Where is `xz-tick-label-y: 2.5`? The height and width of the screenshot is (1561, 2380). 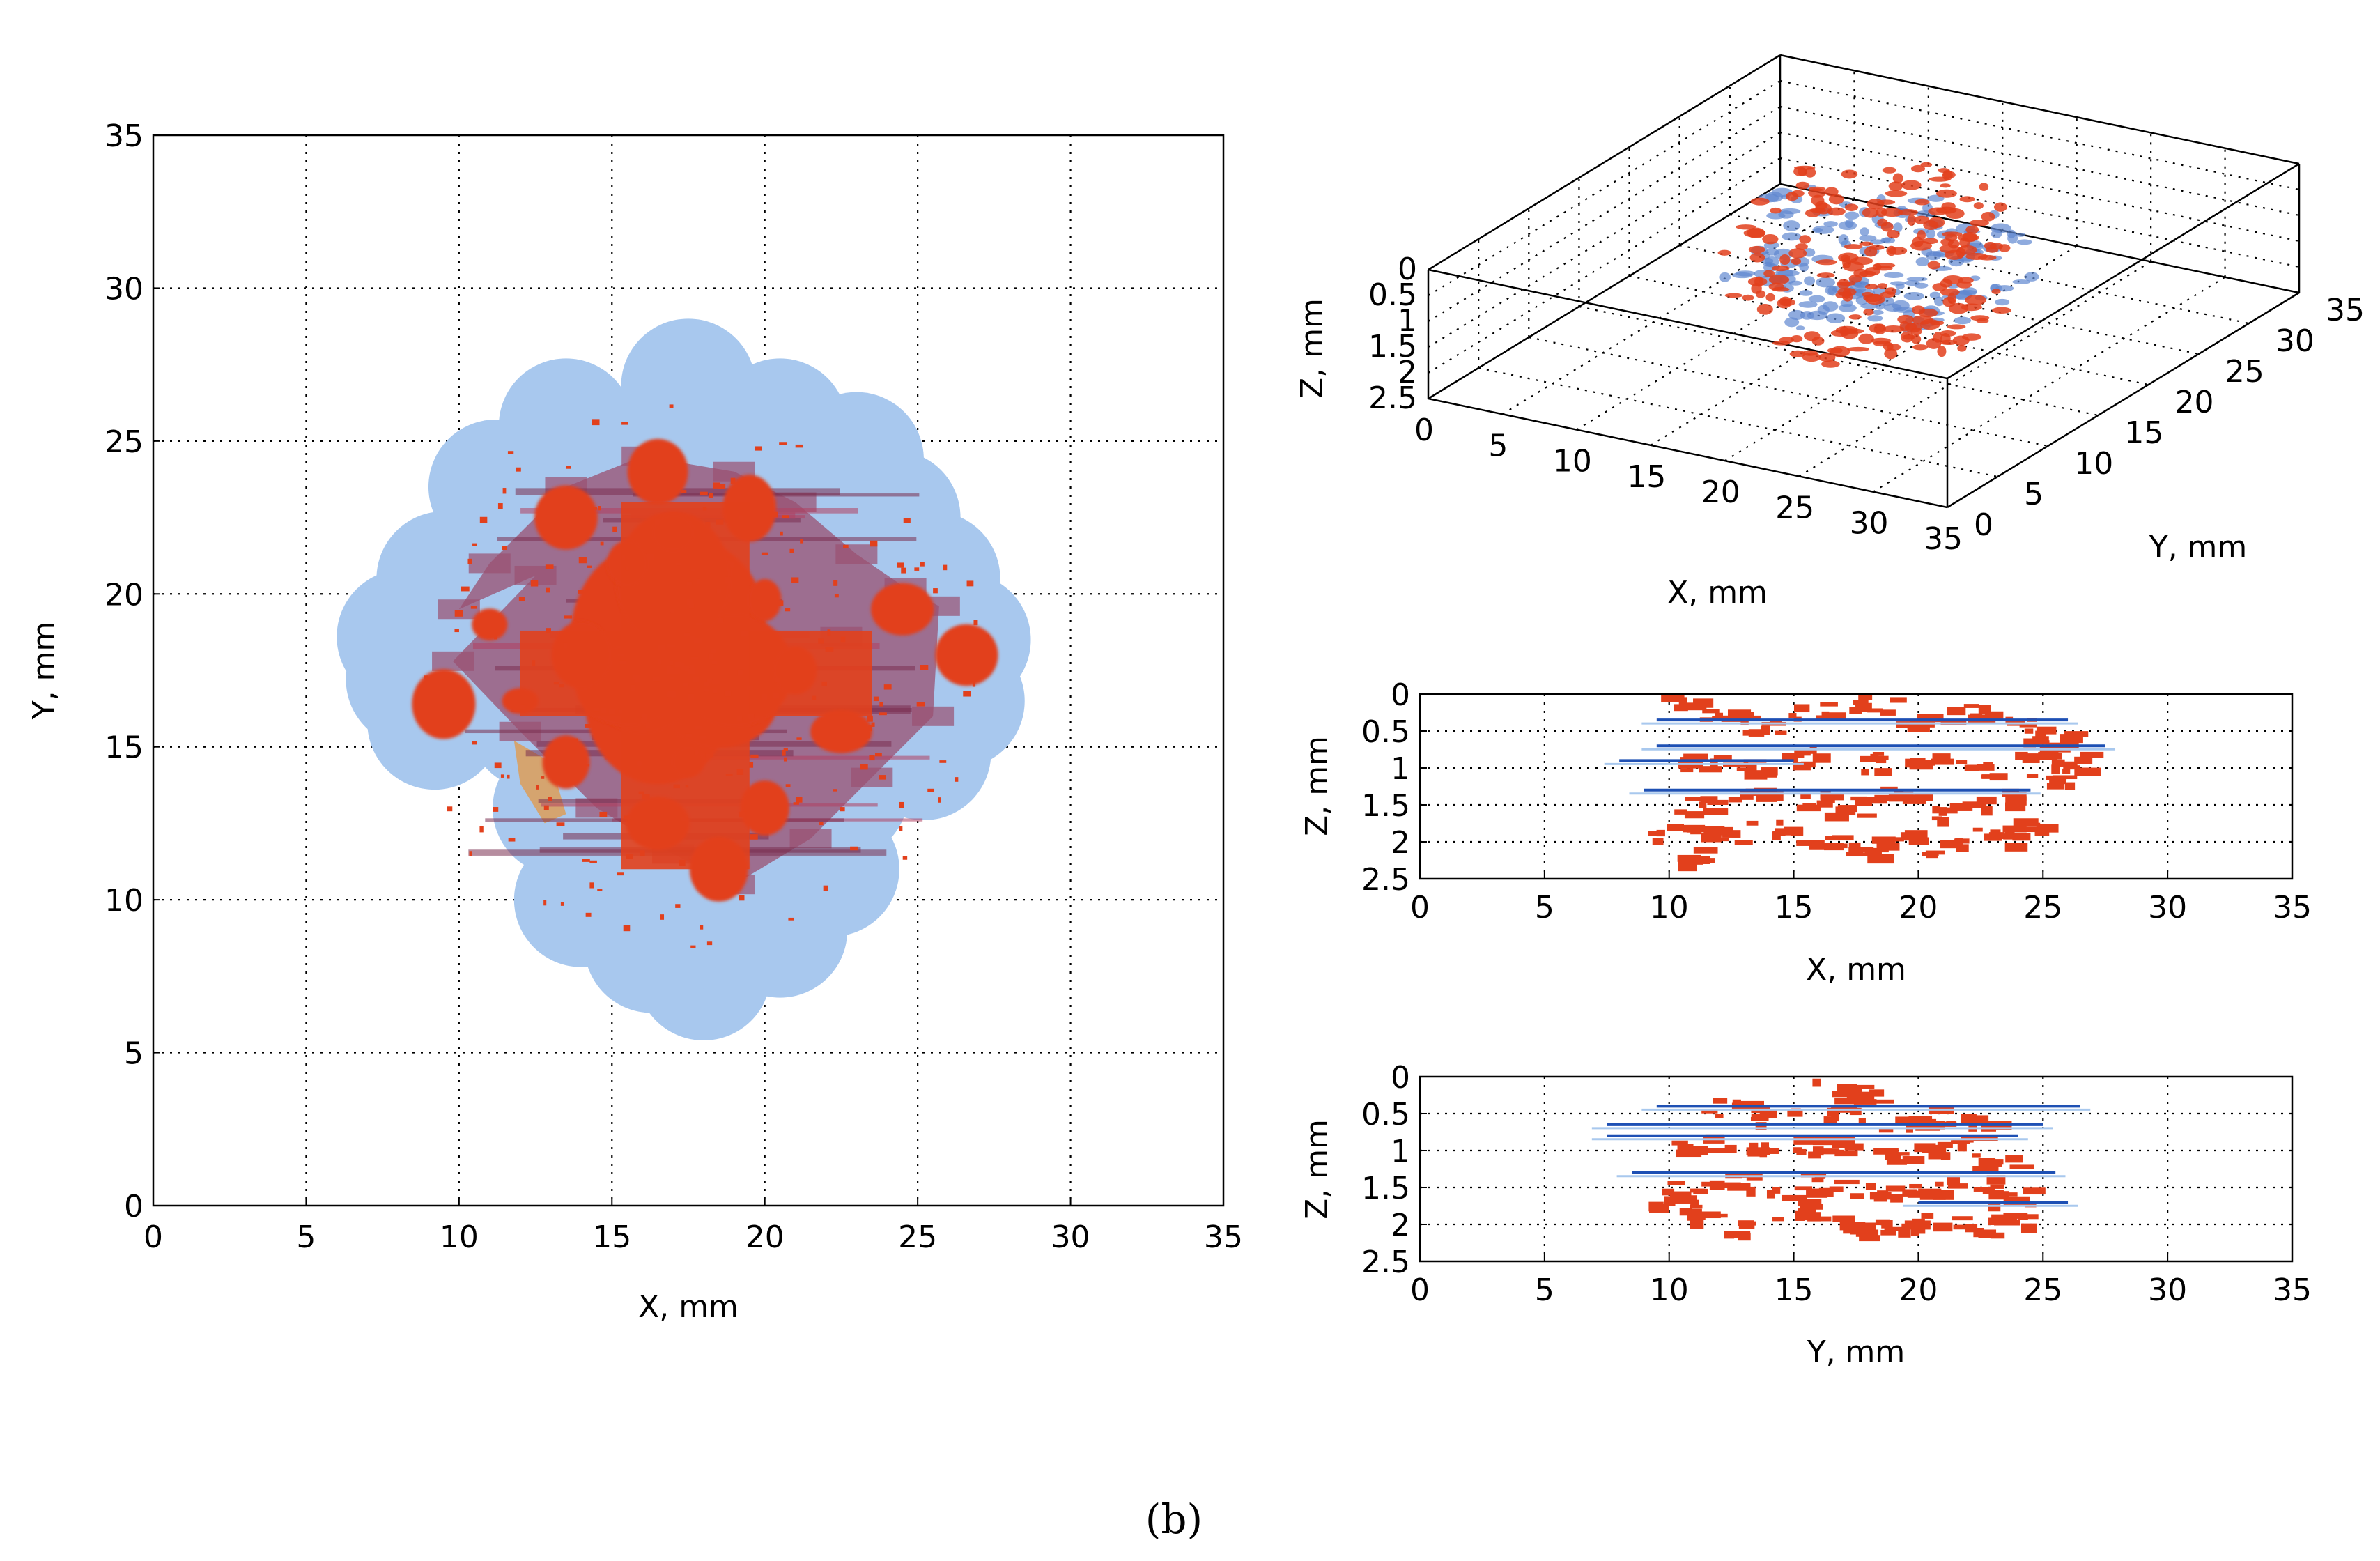
xz-tick-label-y: 2.5 is located at coordinates (1385, 880).